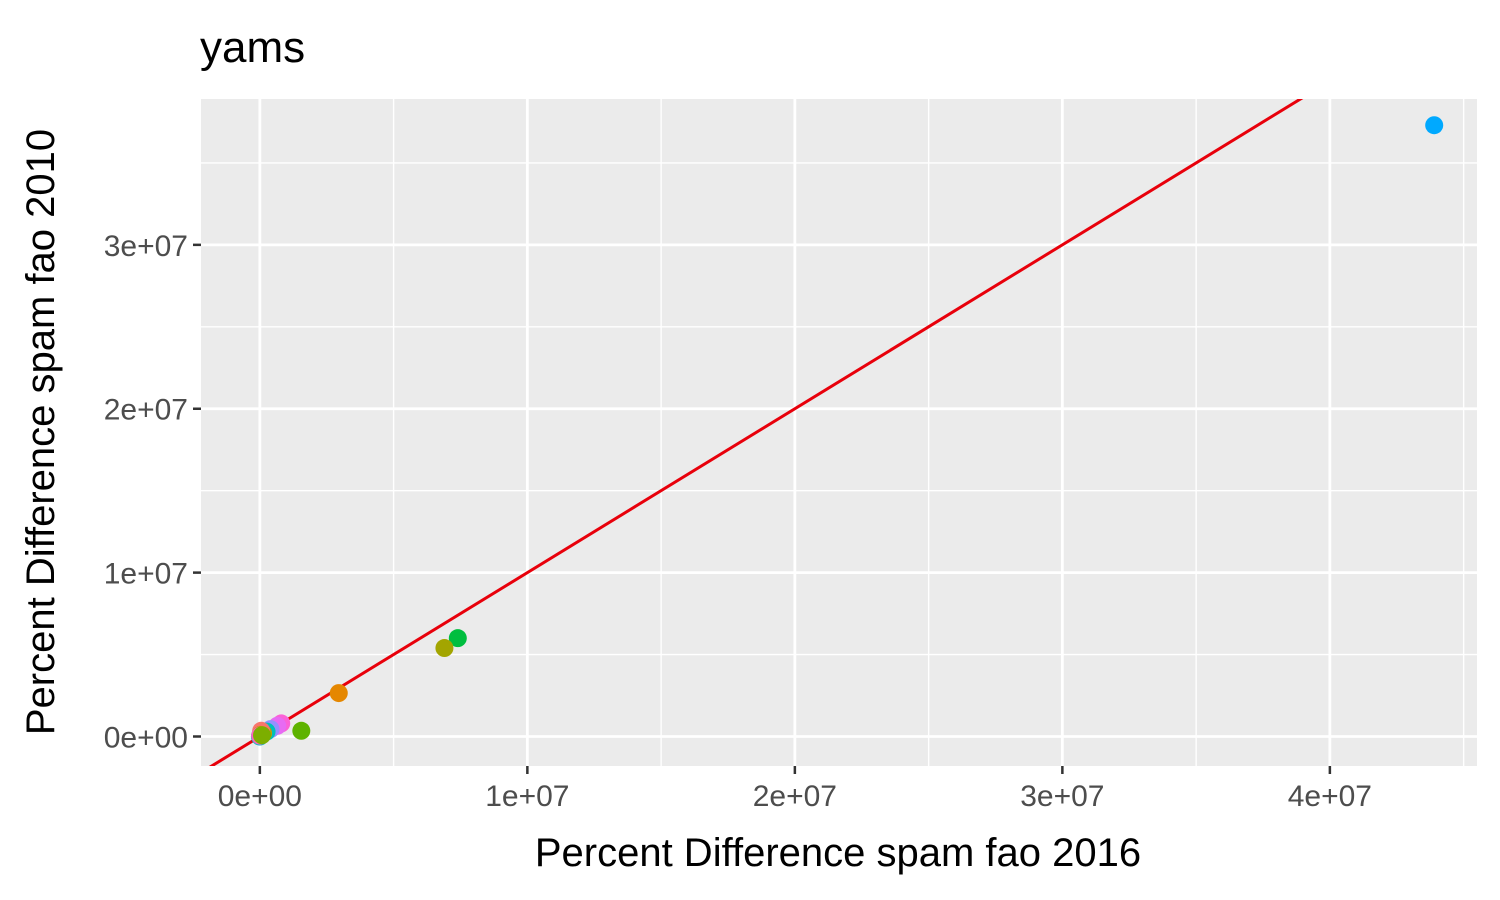  What do you see at coordinates (146, 410) in the screenshot?
I see `y-tick-label: 2e+07` at bounding box center [146, 410].